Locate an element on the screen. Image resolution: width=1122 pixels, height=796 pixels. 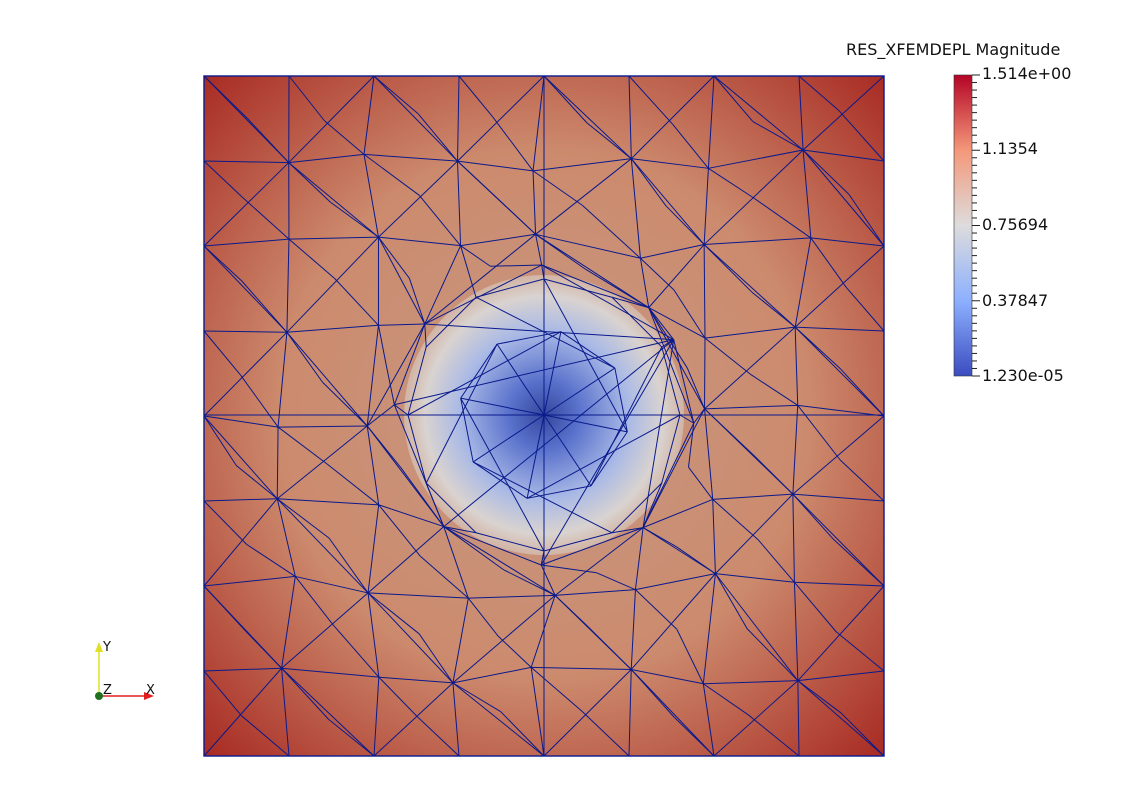
legend-tick-label: 0.75694 is located at coordinates (1015, 224).